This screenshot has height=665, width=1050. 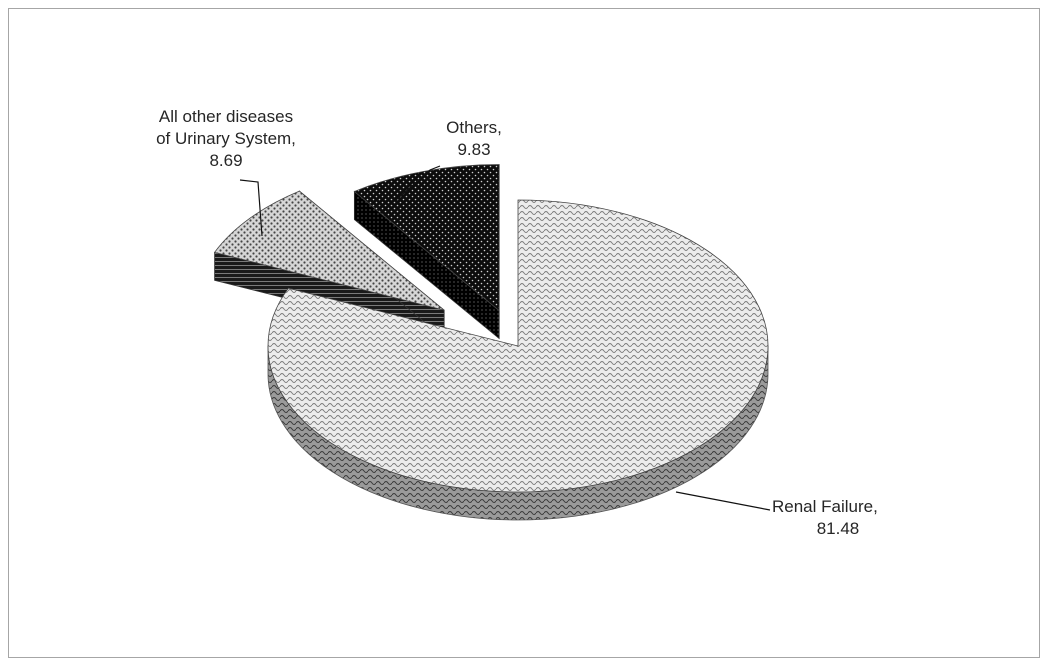 What do you see at coordinates (825, 517) in the screenshot?
I see `data-label-renal-failure: Renal Failure, 81.48` at bounding box center [825, 517].